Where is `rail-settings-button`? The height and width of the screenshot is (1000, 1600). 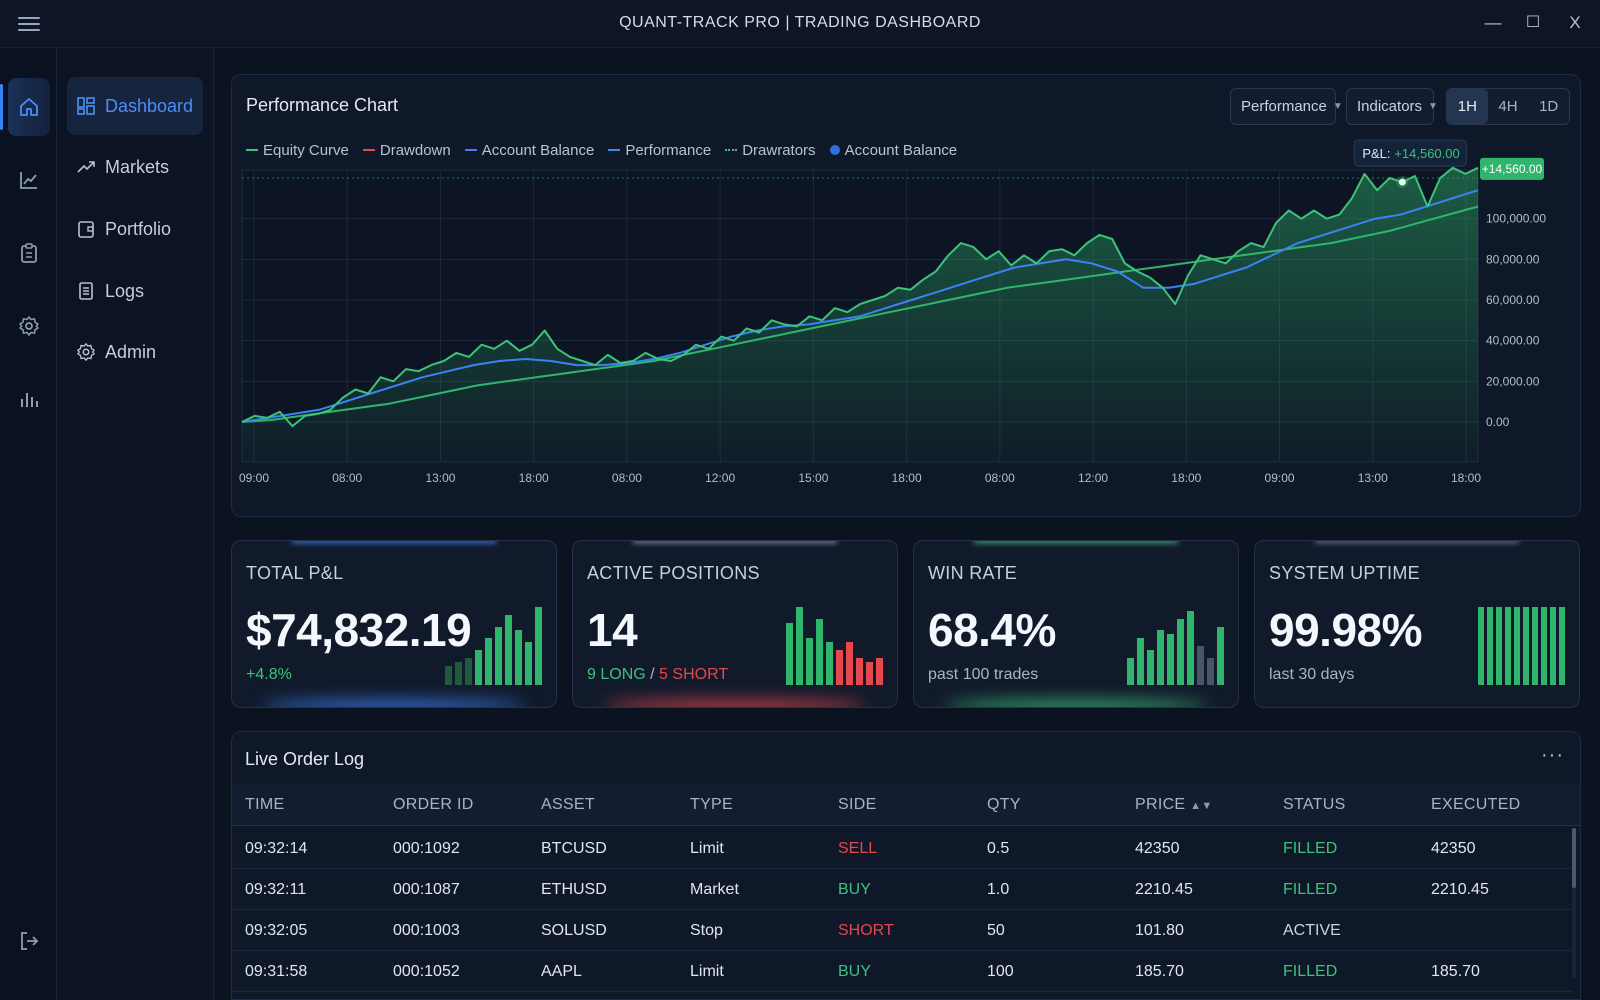
rail-settings-button is located at coordinates (29, 326).